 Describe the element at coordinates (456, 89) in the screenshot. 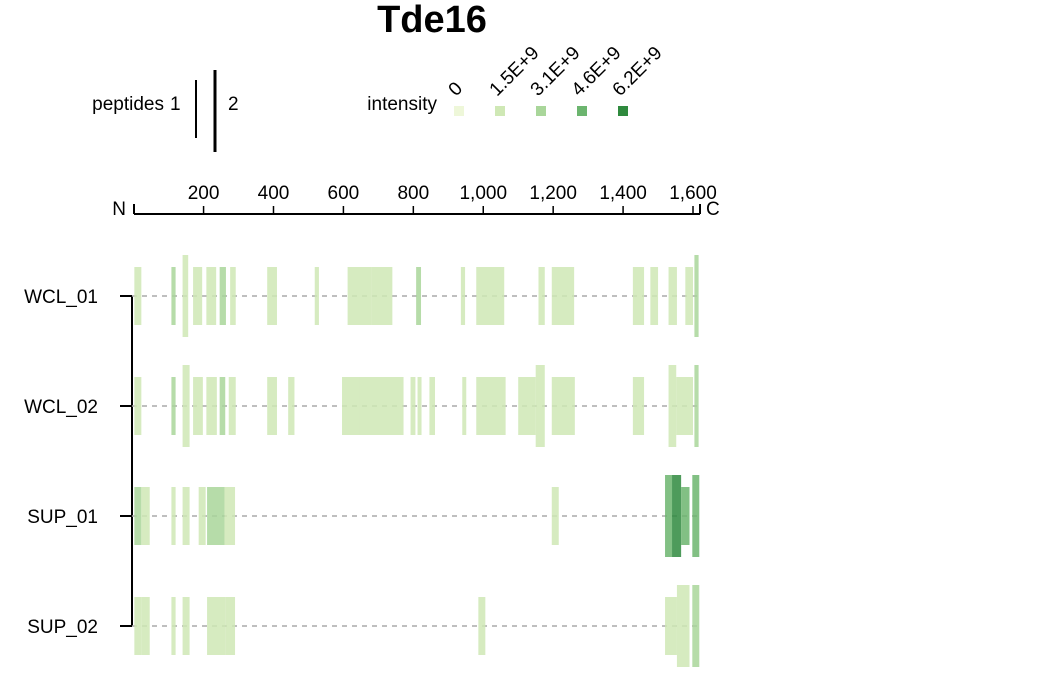

I see `intensity-legend-level: 0` at that location.